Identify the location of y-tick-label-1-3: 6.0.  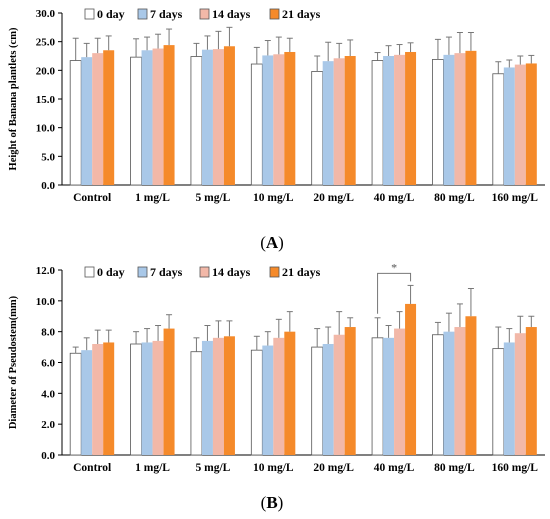
(48, 364).